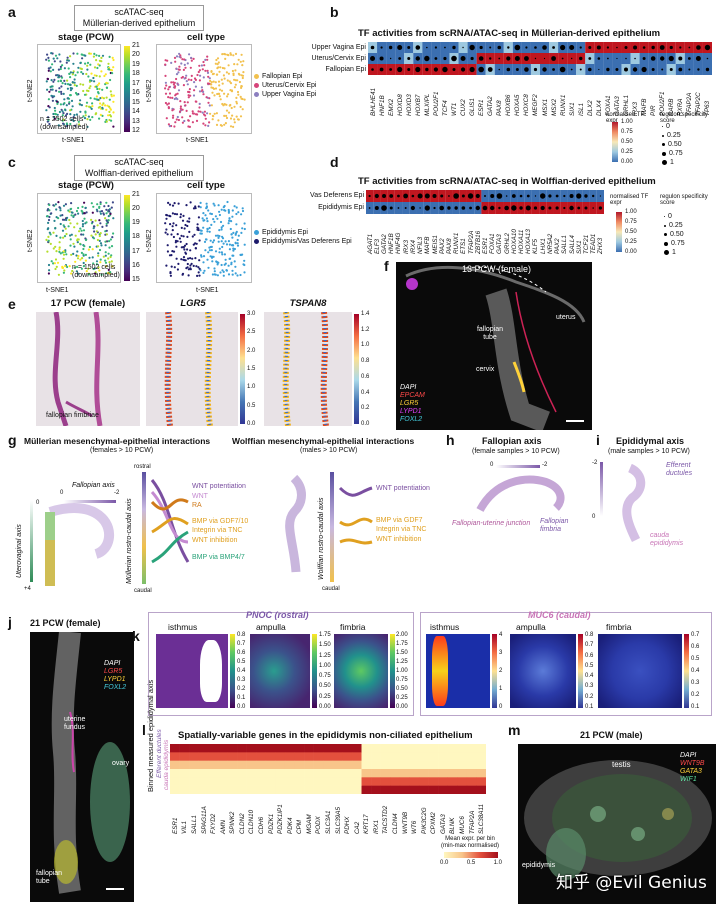 Image resolution: width=720 pixels, height=908 pixels. Describe the element at coordinates (341, 207) in the screenshot. I see `row-label: Epididymis Epi` at that location.